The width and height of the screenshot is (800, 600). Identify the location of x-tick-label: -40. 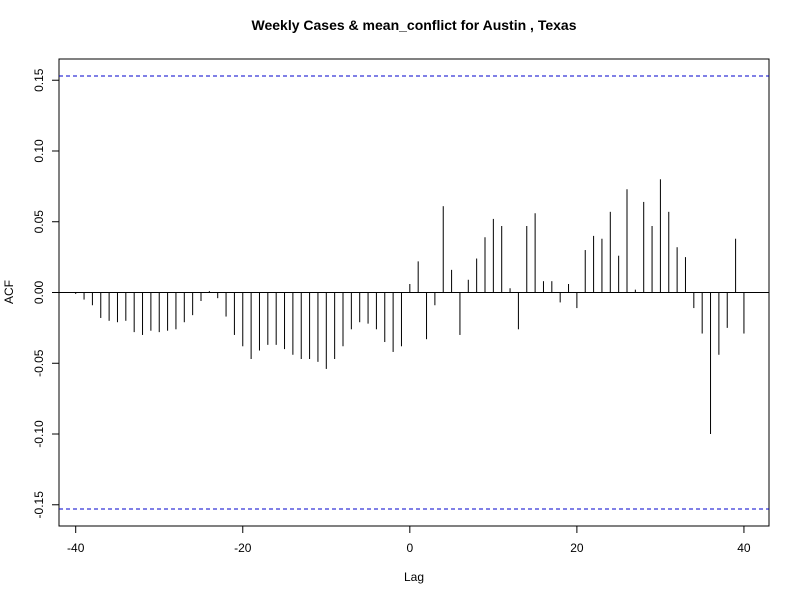
(76, 548).